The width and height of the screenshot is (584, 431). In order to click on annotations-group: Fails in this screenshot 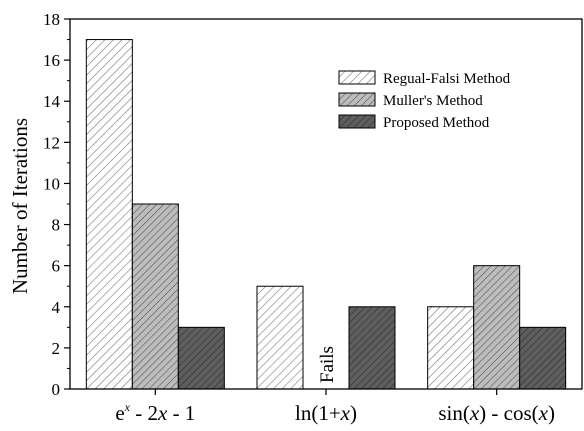, I will do `click(327, 364)`.